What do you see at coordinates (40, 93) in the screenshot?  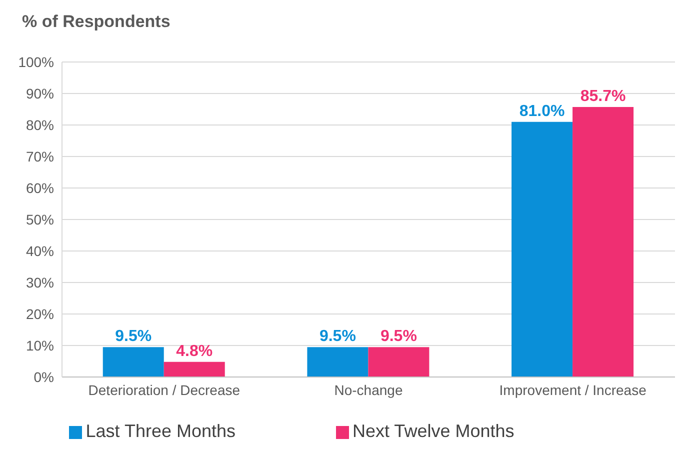 I see `y-tick-label: 90%` at bounding box center [40, 93].